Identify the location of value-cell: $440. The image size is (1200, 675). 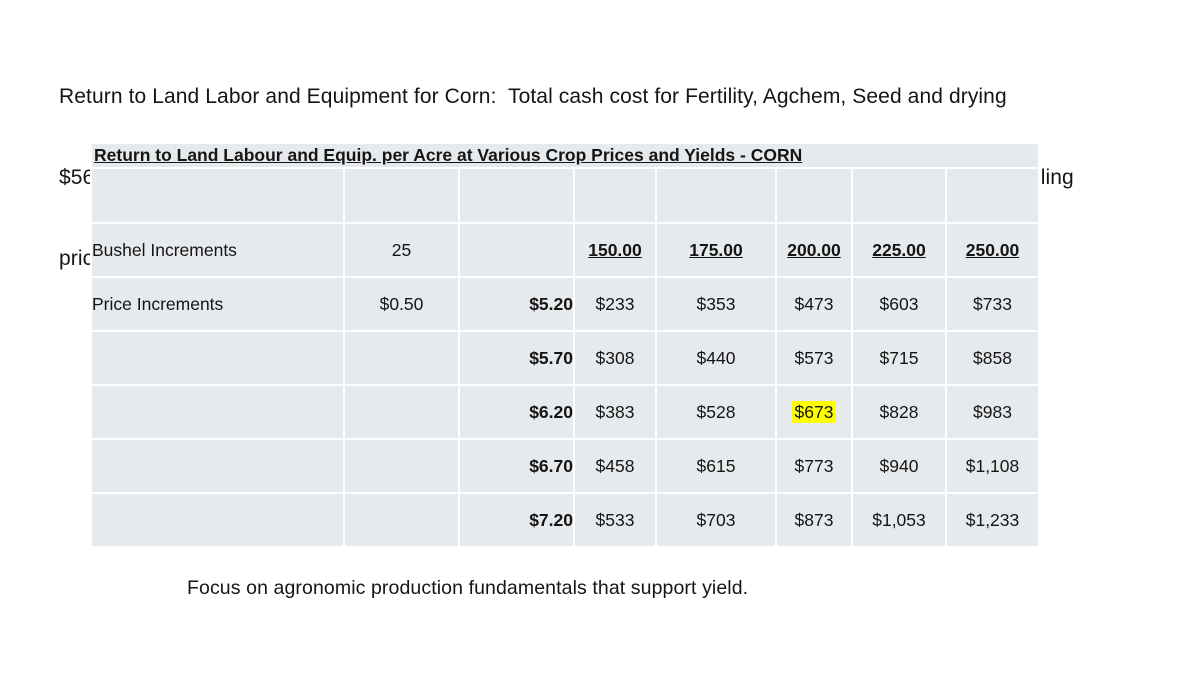
(716, 358).